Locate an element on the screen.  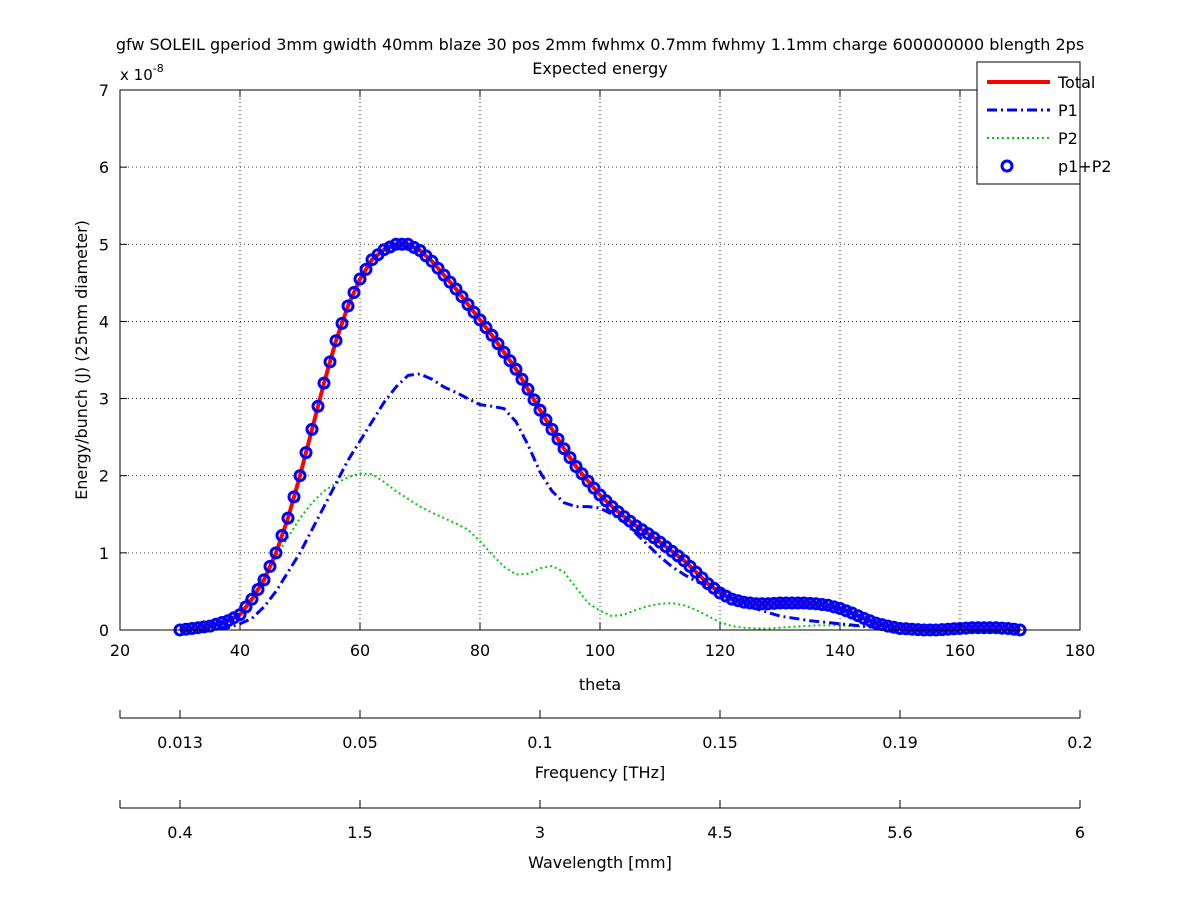
y-tick-label: 5 is located at coordinates (104, 244).